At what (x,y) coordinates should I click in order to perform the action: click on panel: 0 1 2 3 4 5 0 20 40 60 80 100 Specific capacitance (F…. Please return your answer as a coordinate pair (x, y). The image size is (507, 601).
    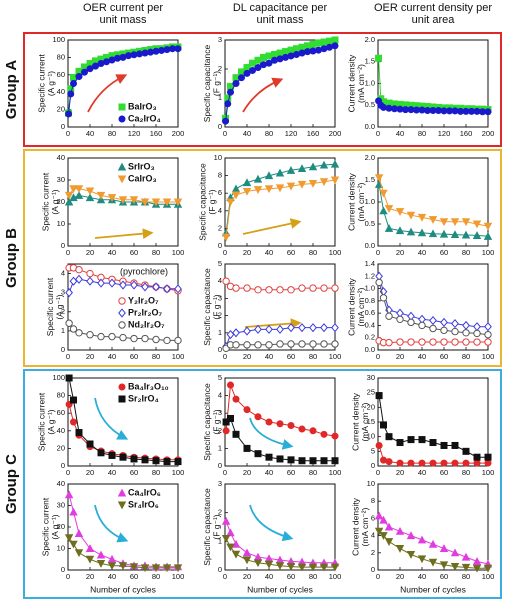
    Looking at the image, I should click on (271, 310).